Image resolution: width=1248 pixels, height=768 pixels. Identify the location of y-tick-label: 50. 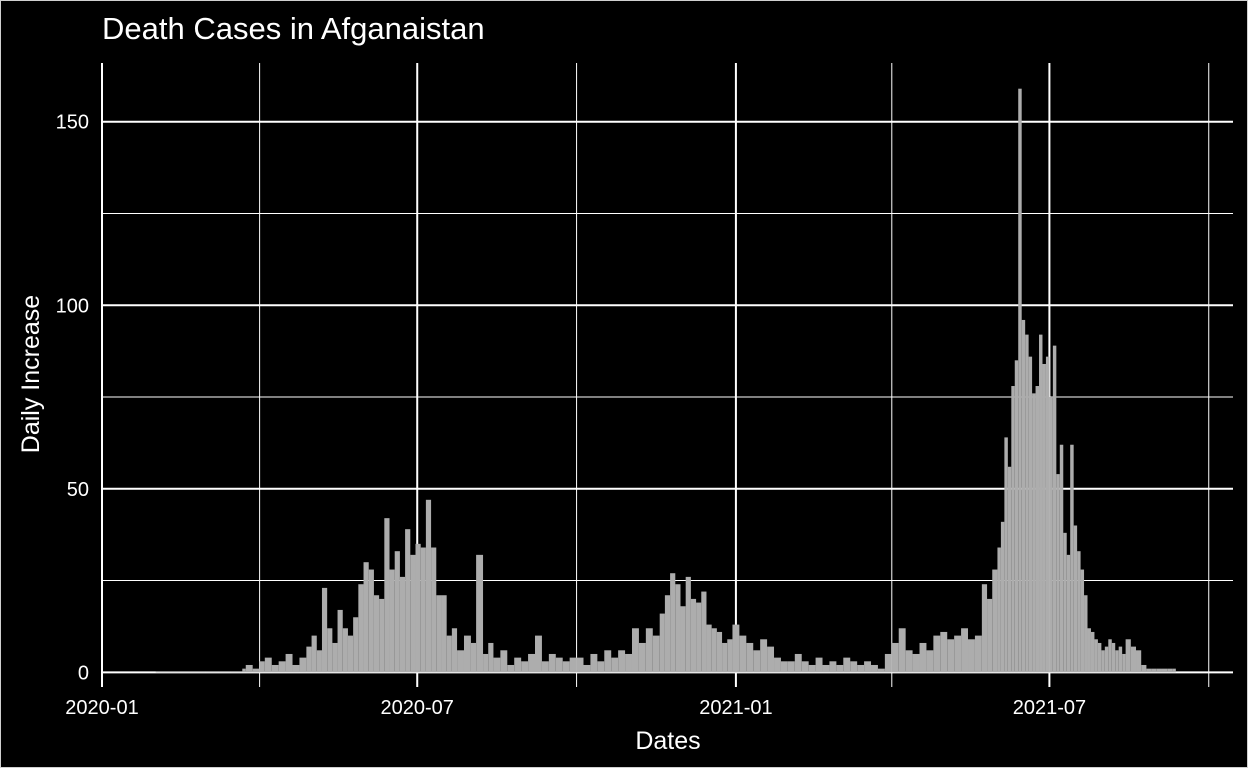
(78, 490).